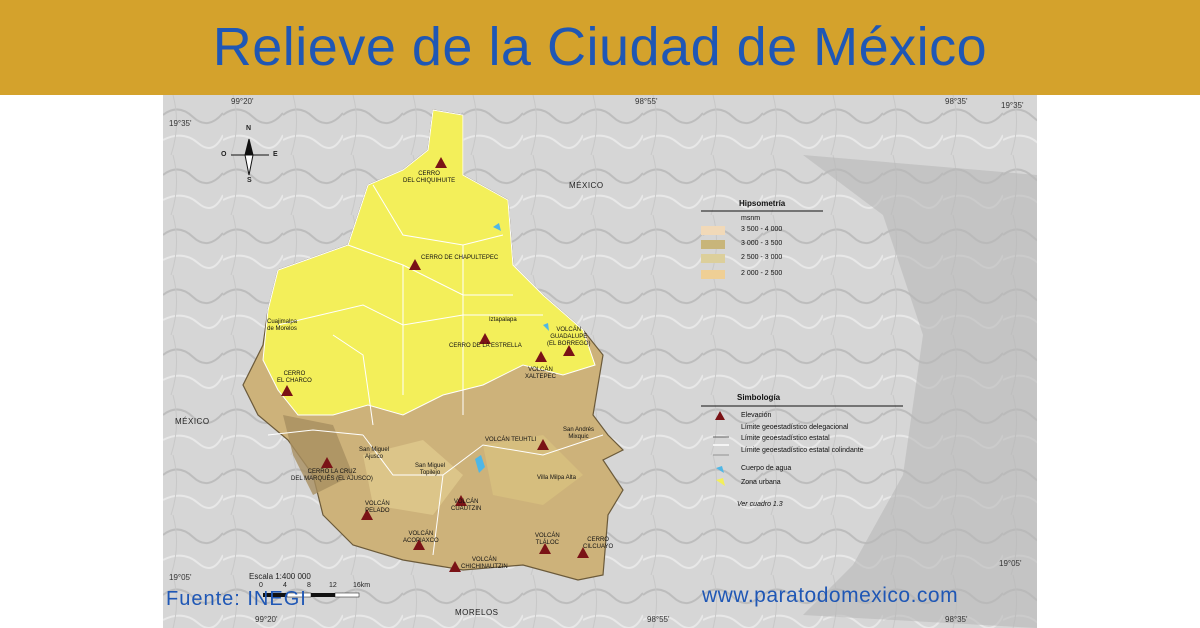 The image size is (1200, 628). What do you see at coordinates (766, 468) in the screenshot?
I see `legend-label: Cuerpo de agua` at bounding box center [766, 468].